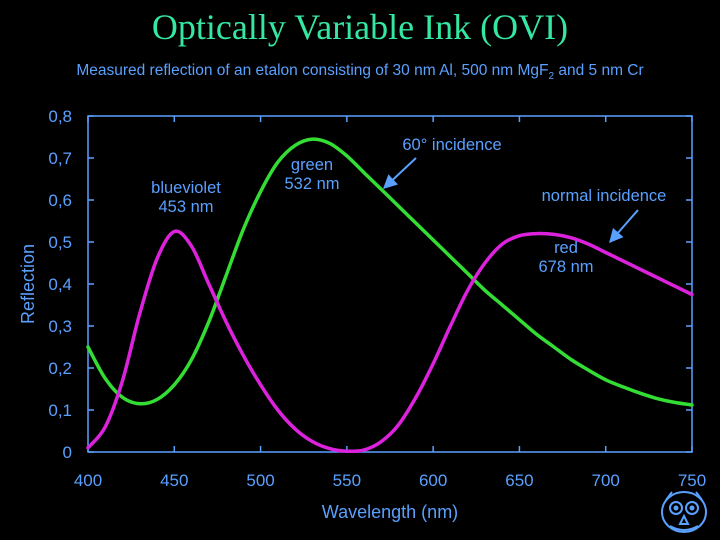 Image resolution: width=720 pixels, height=540 pixels. Describe the element at coordinates (60, 284) in the screenshot. I see `y-tick-label: 0,4` at that location.